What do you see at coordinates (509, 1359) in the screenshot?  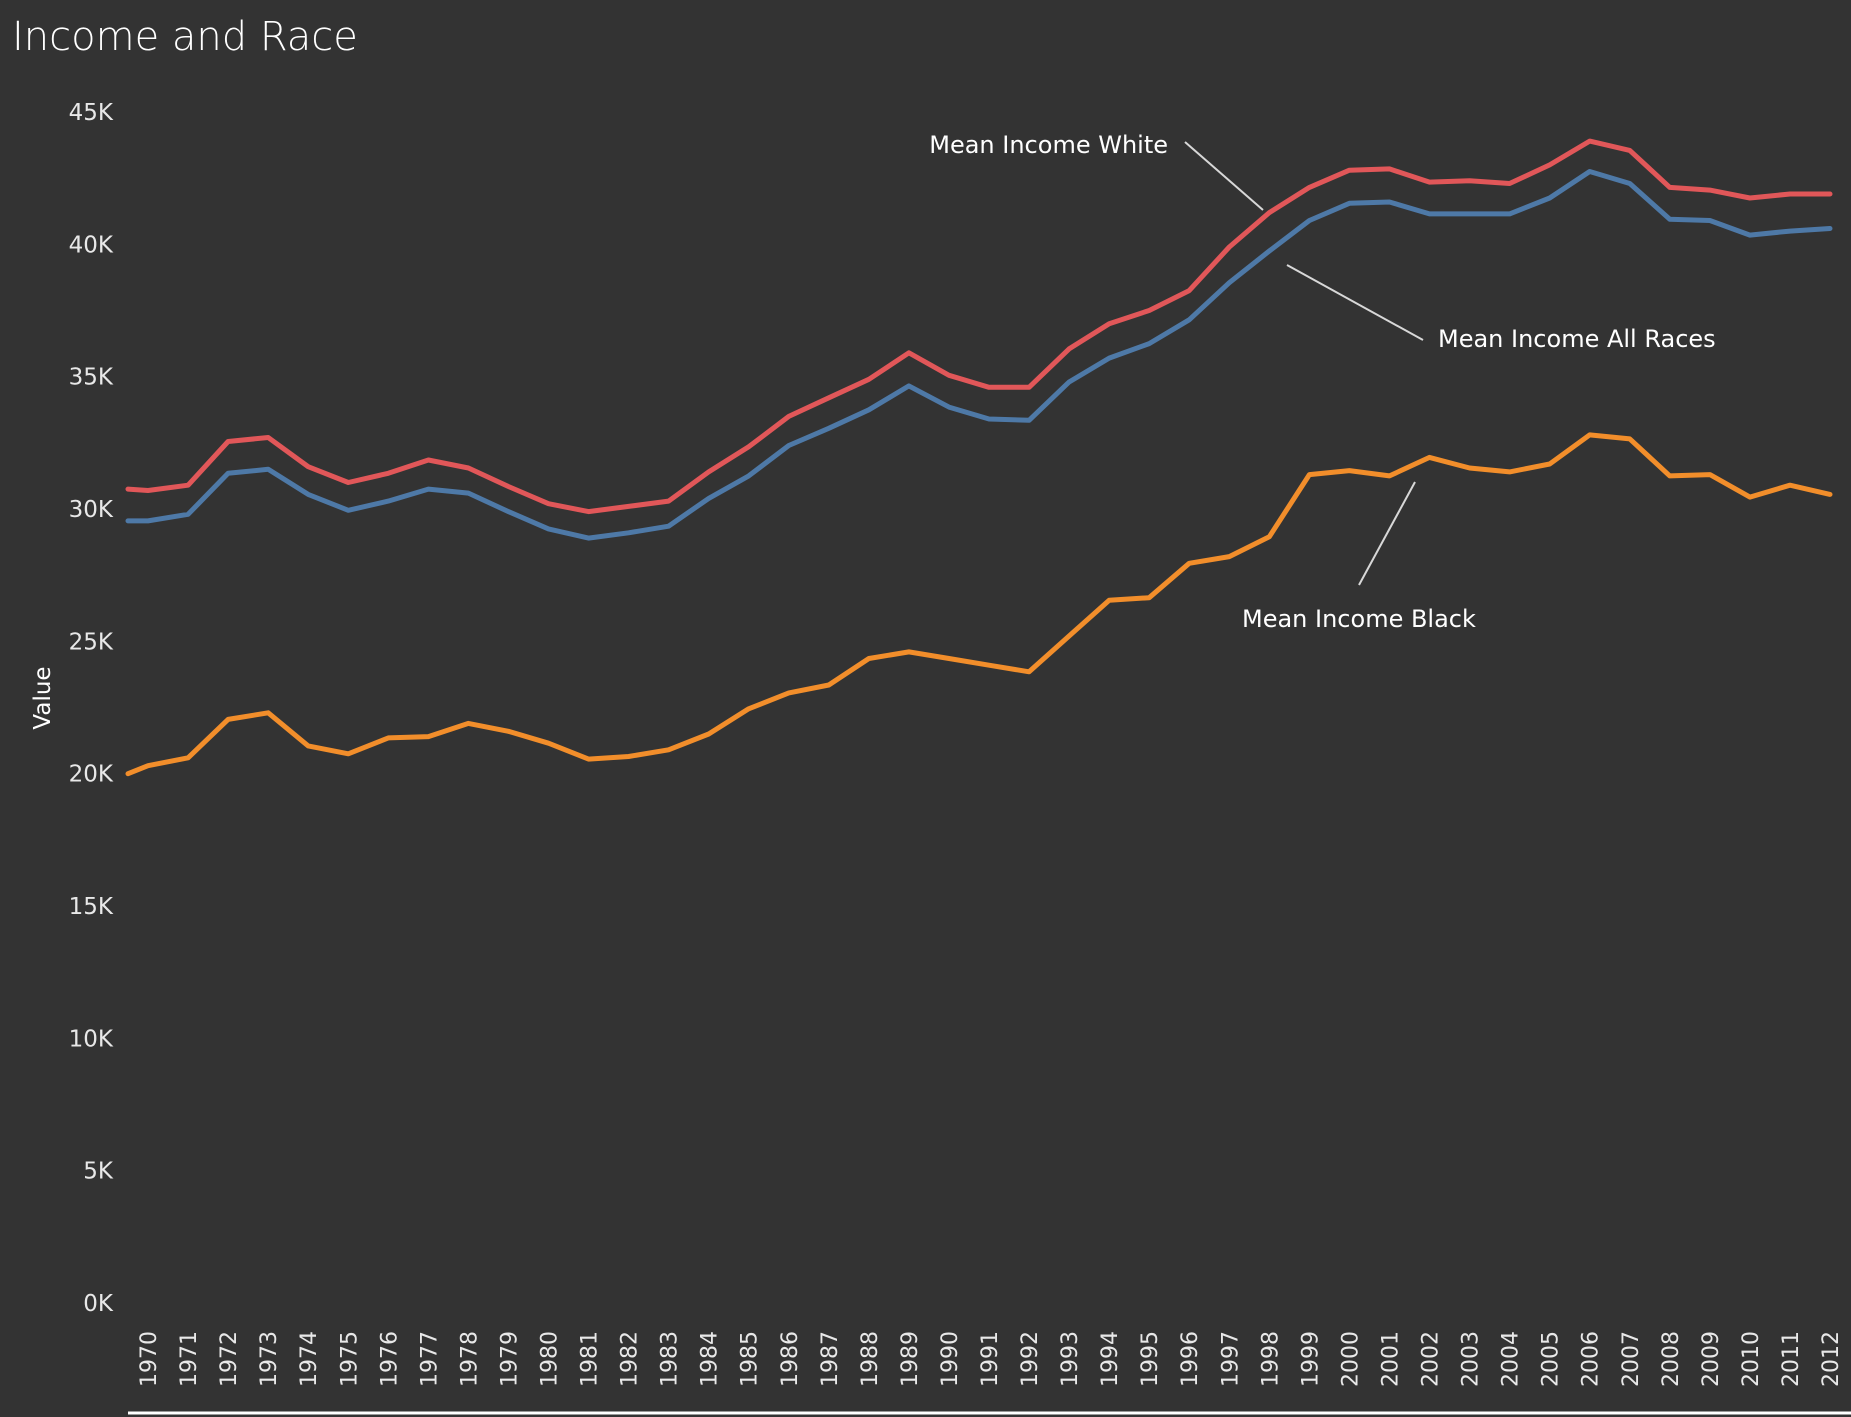 I see `x-tick-label: 1979` at bounding box center [509, 1359].